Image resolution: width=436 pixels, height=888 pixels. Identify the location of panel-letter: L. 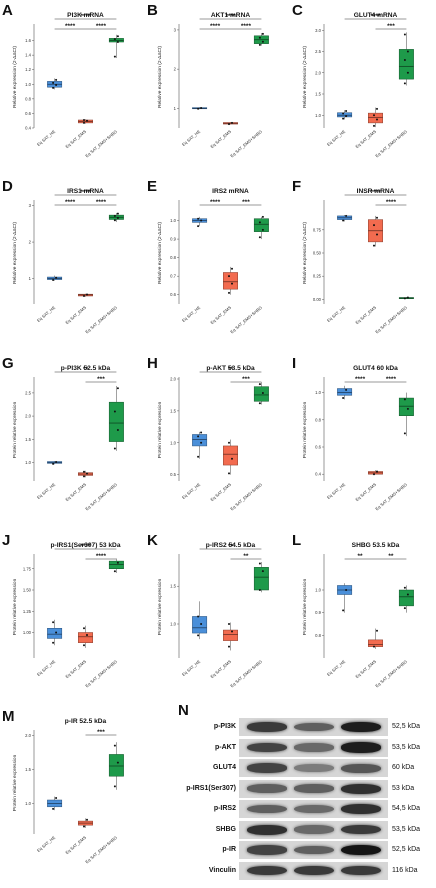
(296, 540).